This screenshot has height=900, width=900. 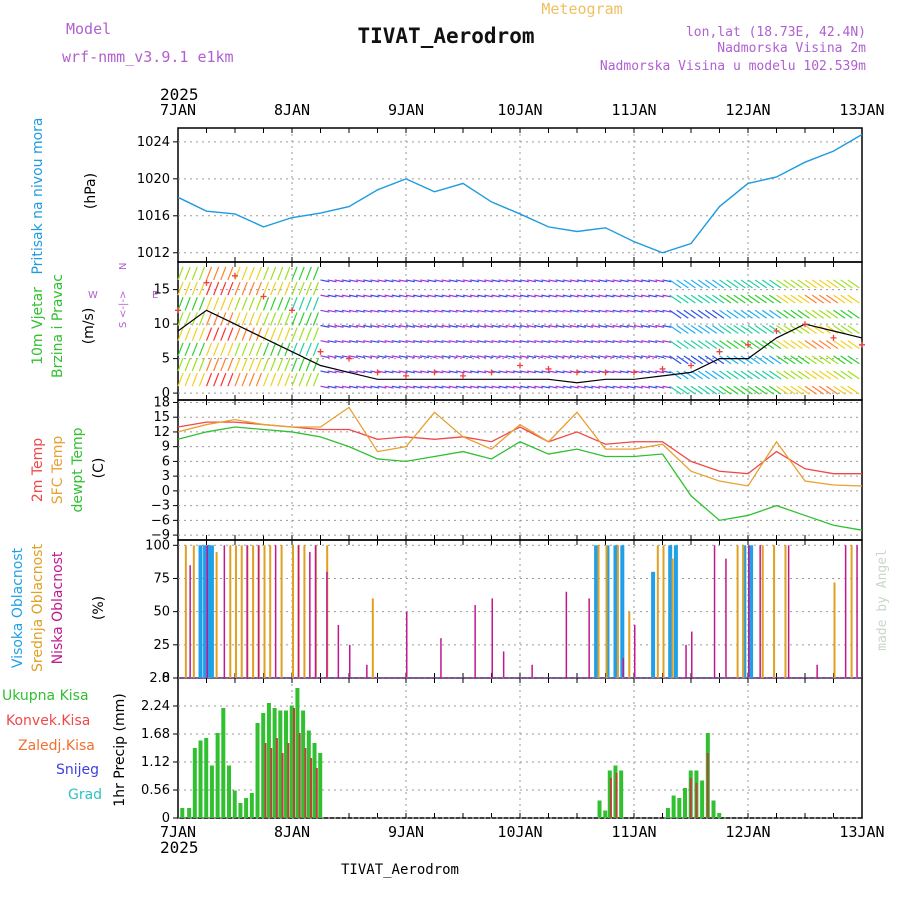 What do you see at coordinates (155, 790) in the screenshot?
I see `y-tick-label: 0.56` at bounding box center [155, 790].